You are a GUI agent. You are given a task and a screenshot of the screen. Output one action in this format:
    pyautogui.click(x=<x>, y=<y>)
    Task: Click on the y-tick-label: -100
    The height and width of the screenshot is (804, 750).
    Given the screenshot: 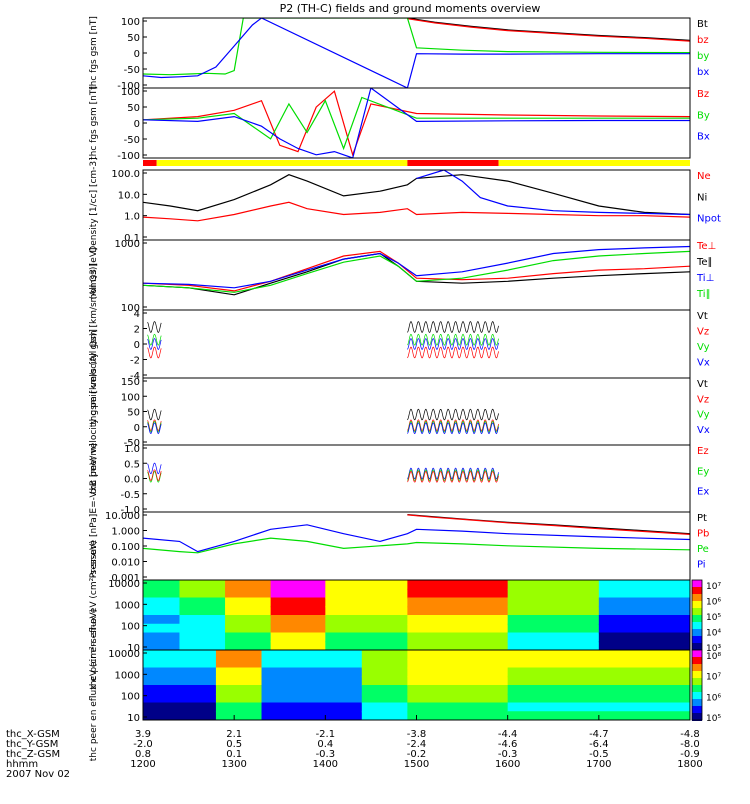 What is the action you would take?
    pyautogui.click(x=128, y=86)
    